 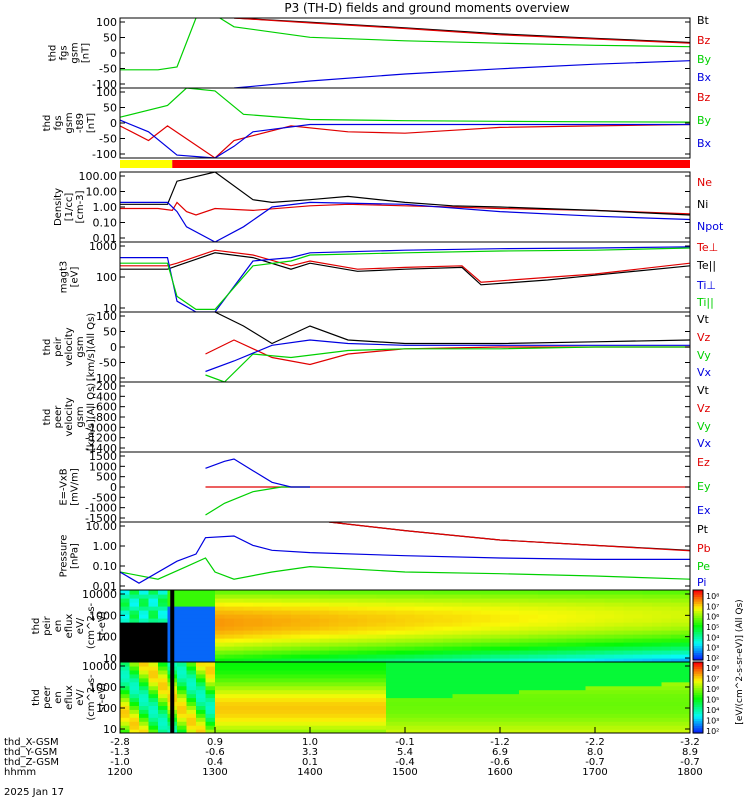 What do you see at coordinates (461, 74) in the screenshot?
I see `series-line-fgs` at bounding box center [461, 74].